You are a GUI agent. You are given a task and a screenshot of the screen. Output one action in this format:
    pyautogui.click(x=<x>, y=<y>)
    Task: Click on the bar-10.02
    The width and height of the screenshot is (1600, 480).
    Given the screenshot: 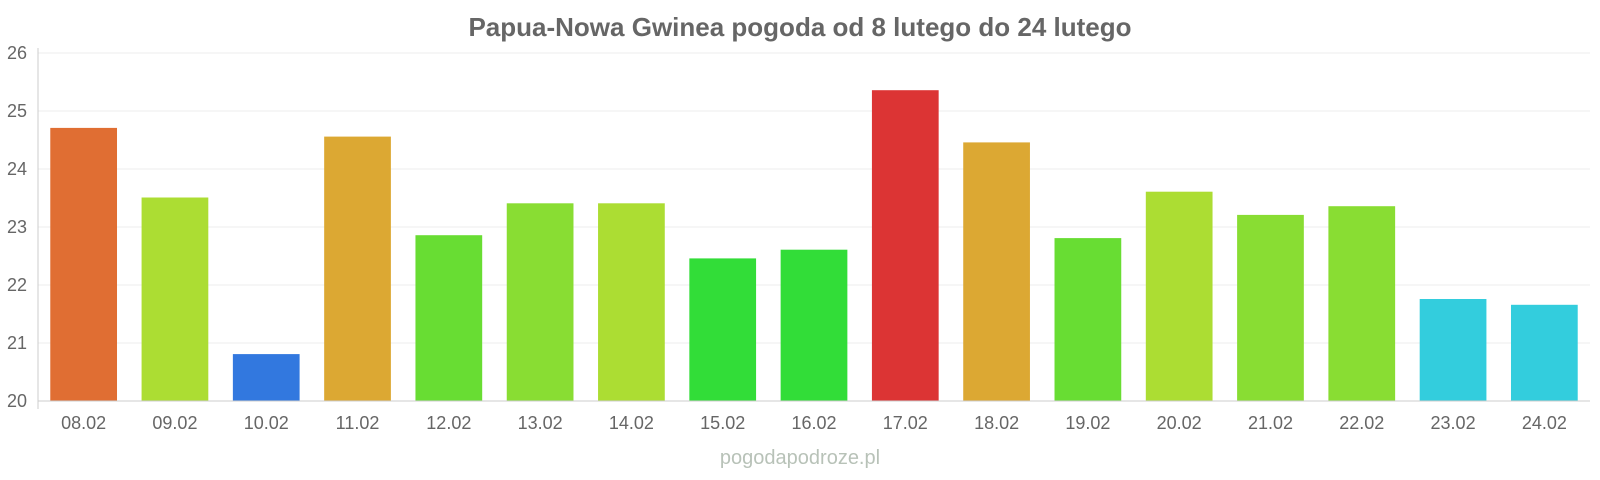 What is the action you would take?
    pyautogui.click(x=266, y=378)
    